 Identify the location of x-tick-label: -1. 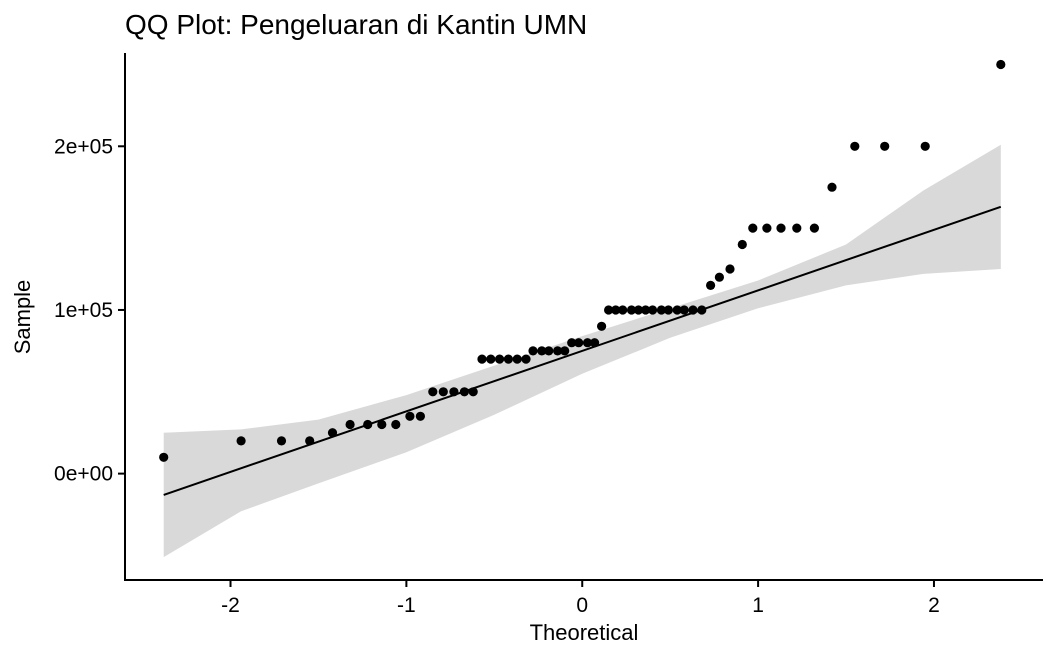
(406, 605).